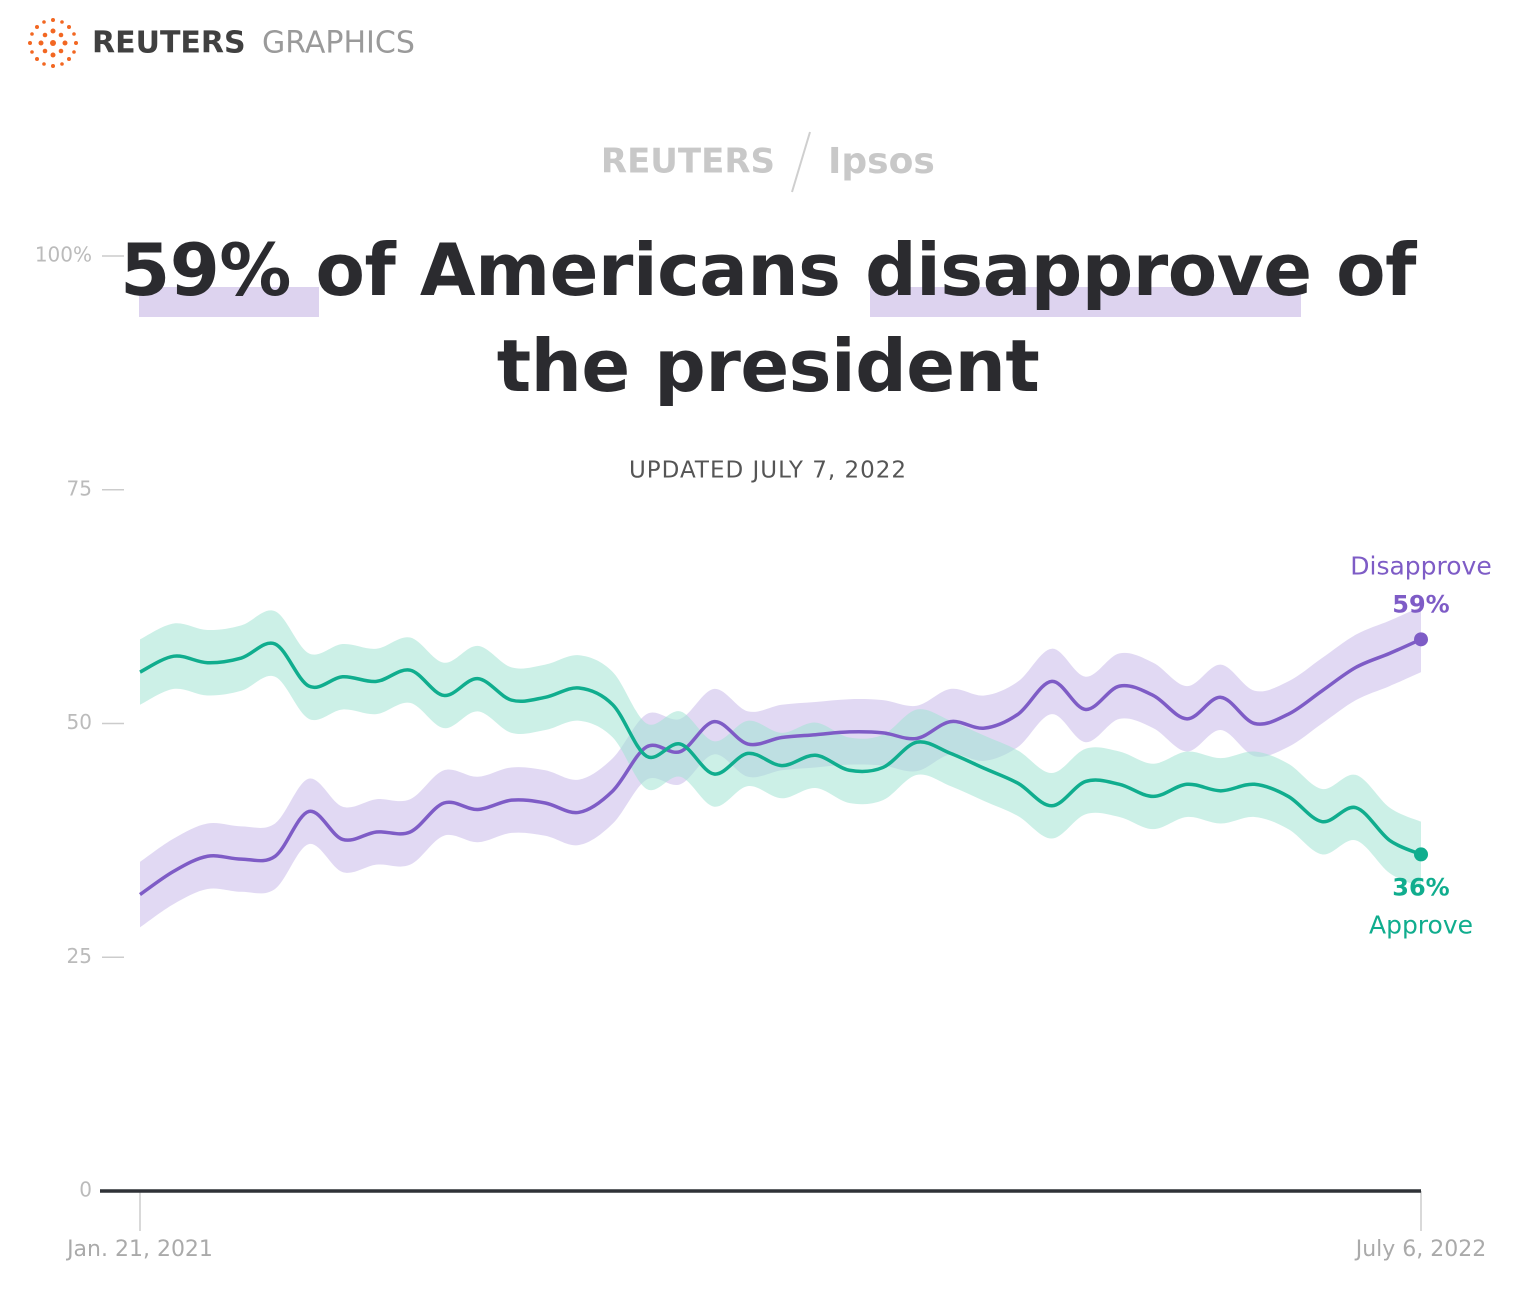  Describe the element at coordinates (1421, 924) in the screenshot. I see `legend-label: Approve` at that location.